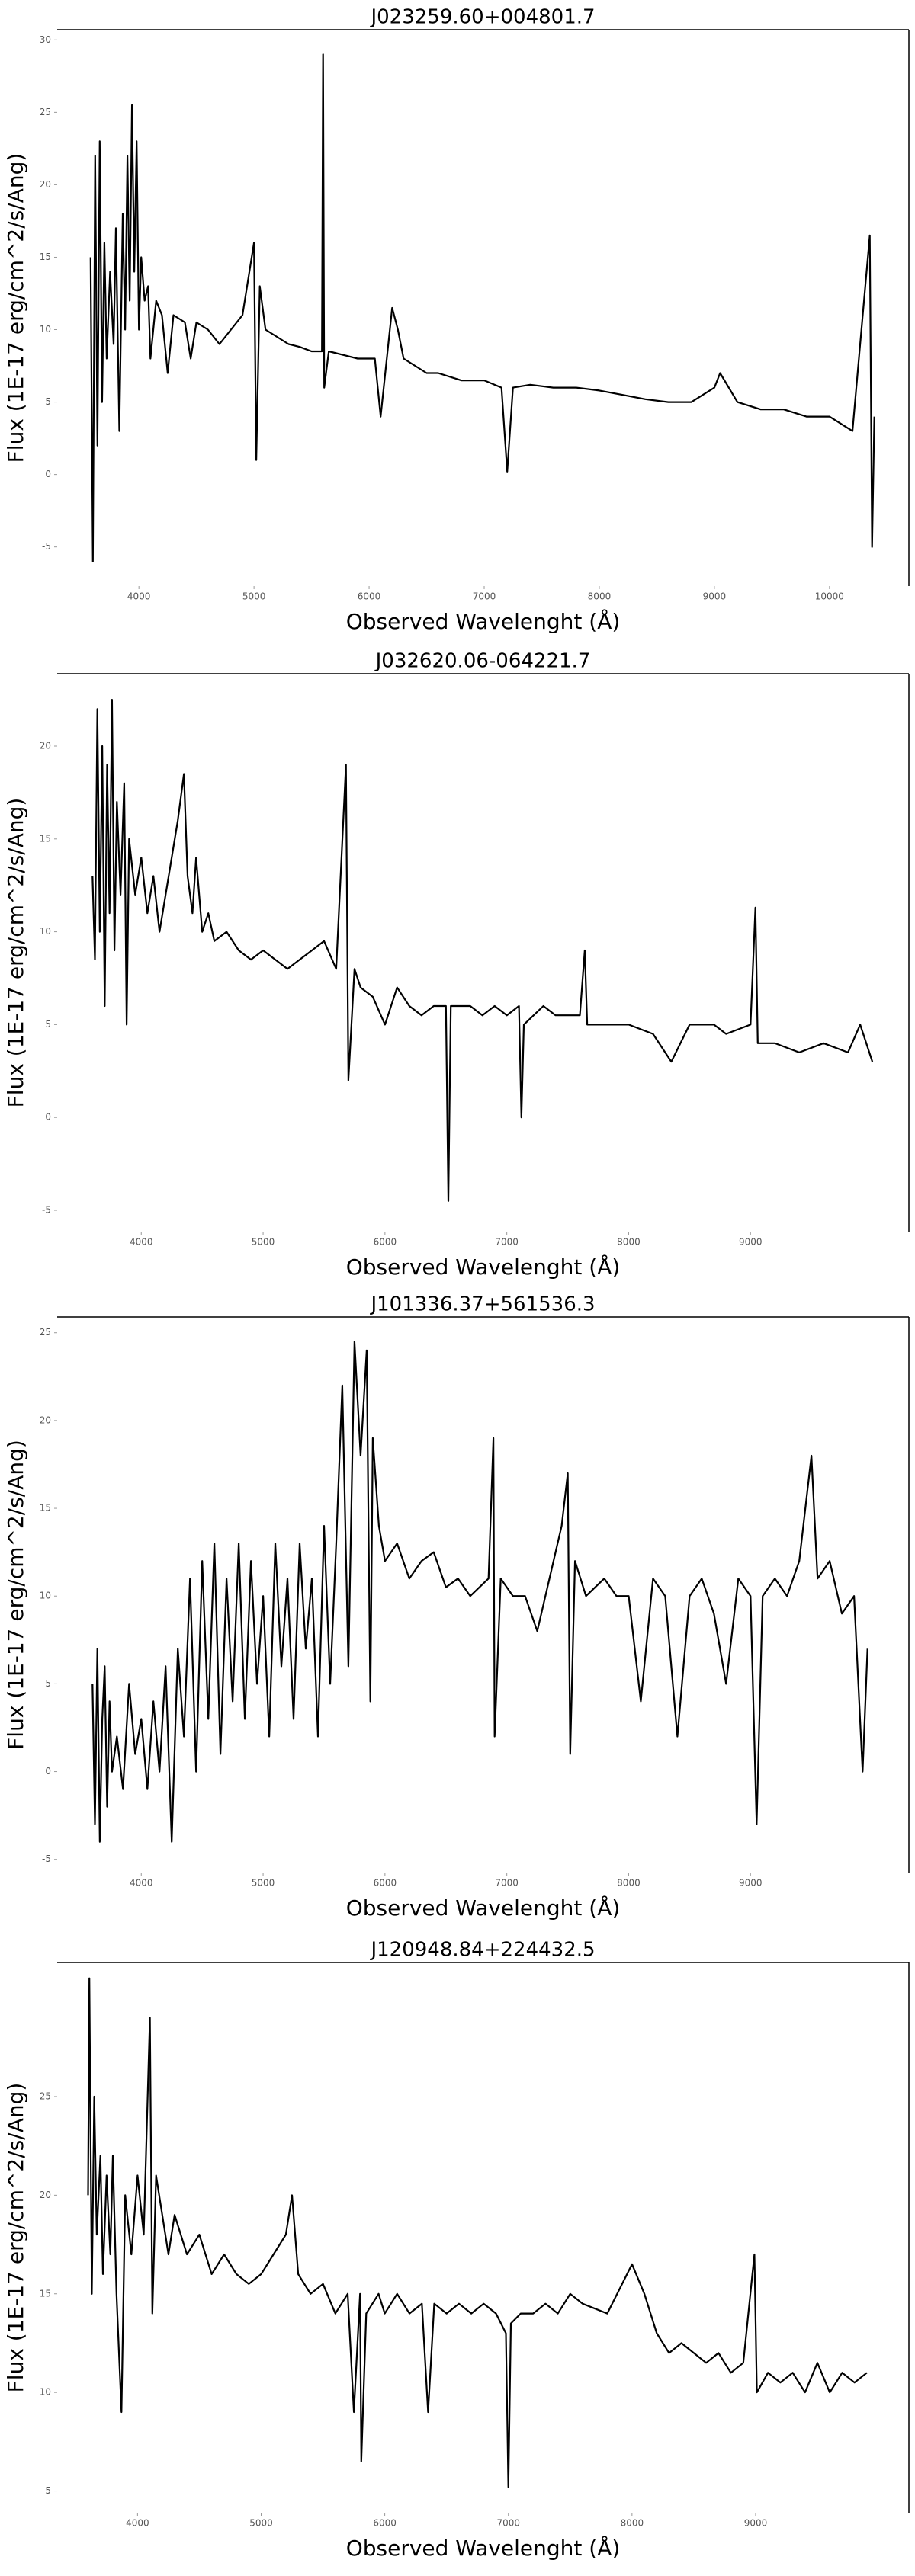 The width and height of the screenshot is (915, 2576). Describe the element at coordinates (829, 596) in the screenshot. I see `x-tick-label: 10000` at that location.